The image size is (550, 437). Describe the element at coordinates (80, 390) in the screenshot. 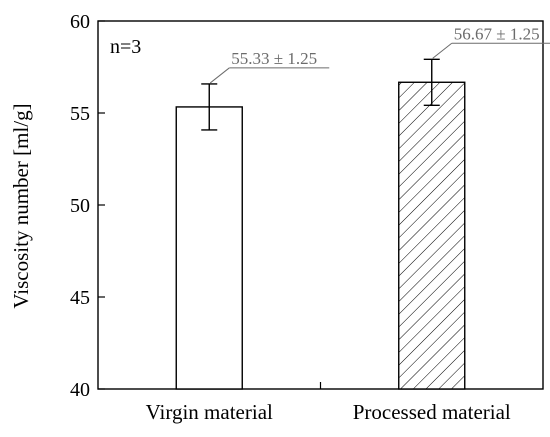

I see `y-tick-label: 40` at that location.